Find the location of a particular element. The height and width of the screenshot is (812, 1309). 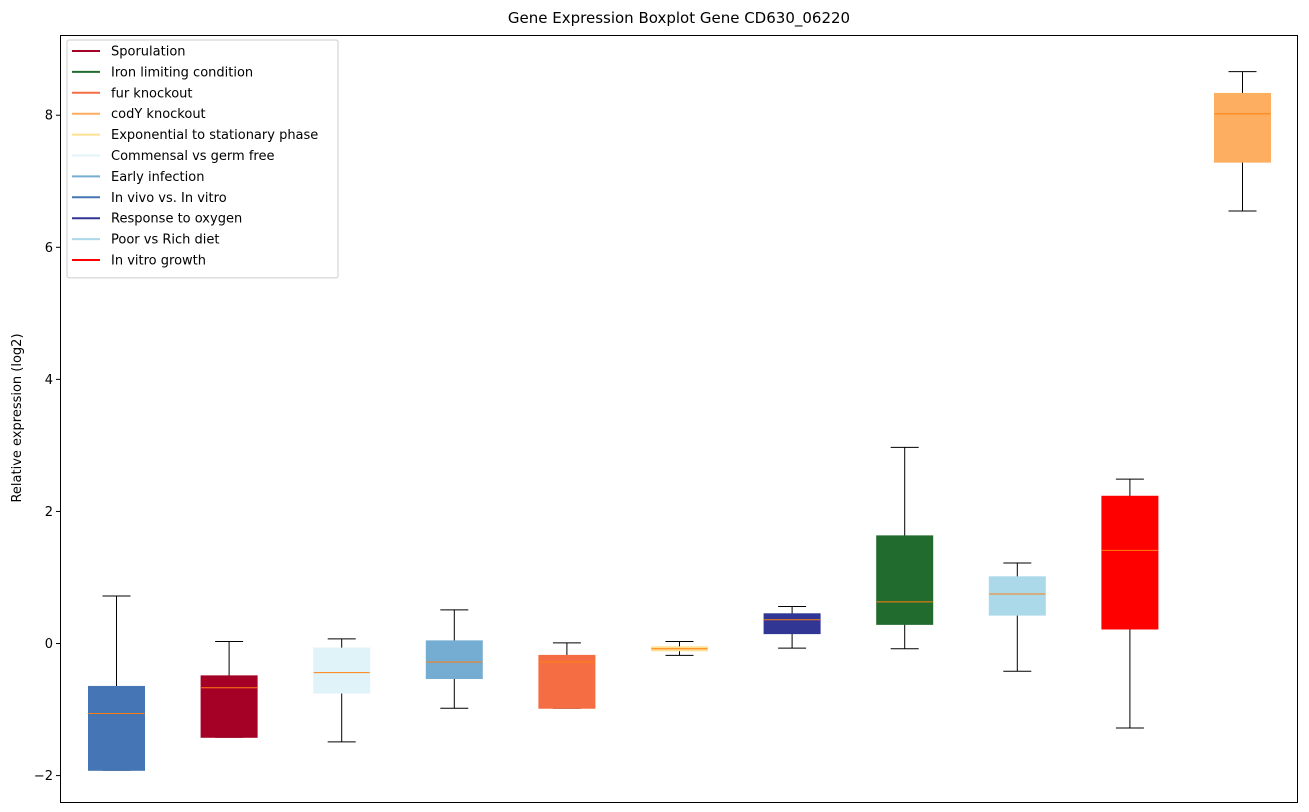

legend-label: Commensal vs germ free is located at coordinates (192, 156).